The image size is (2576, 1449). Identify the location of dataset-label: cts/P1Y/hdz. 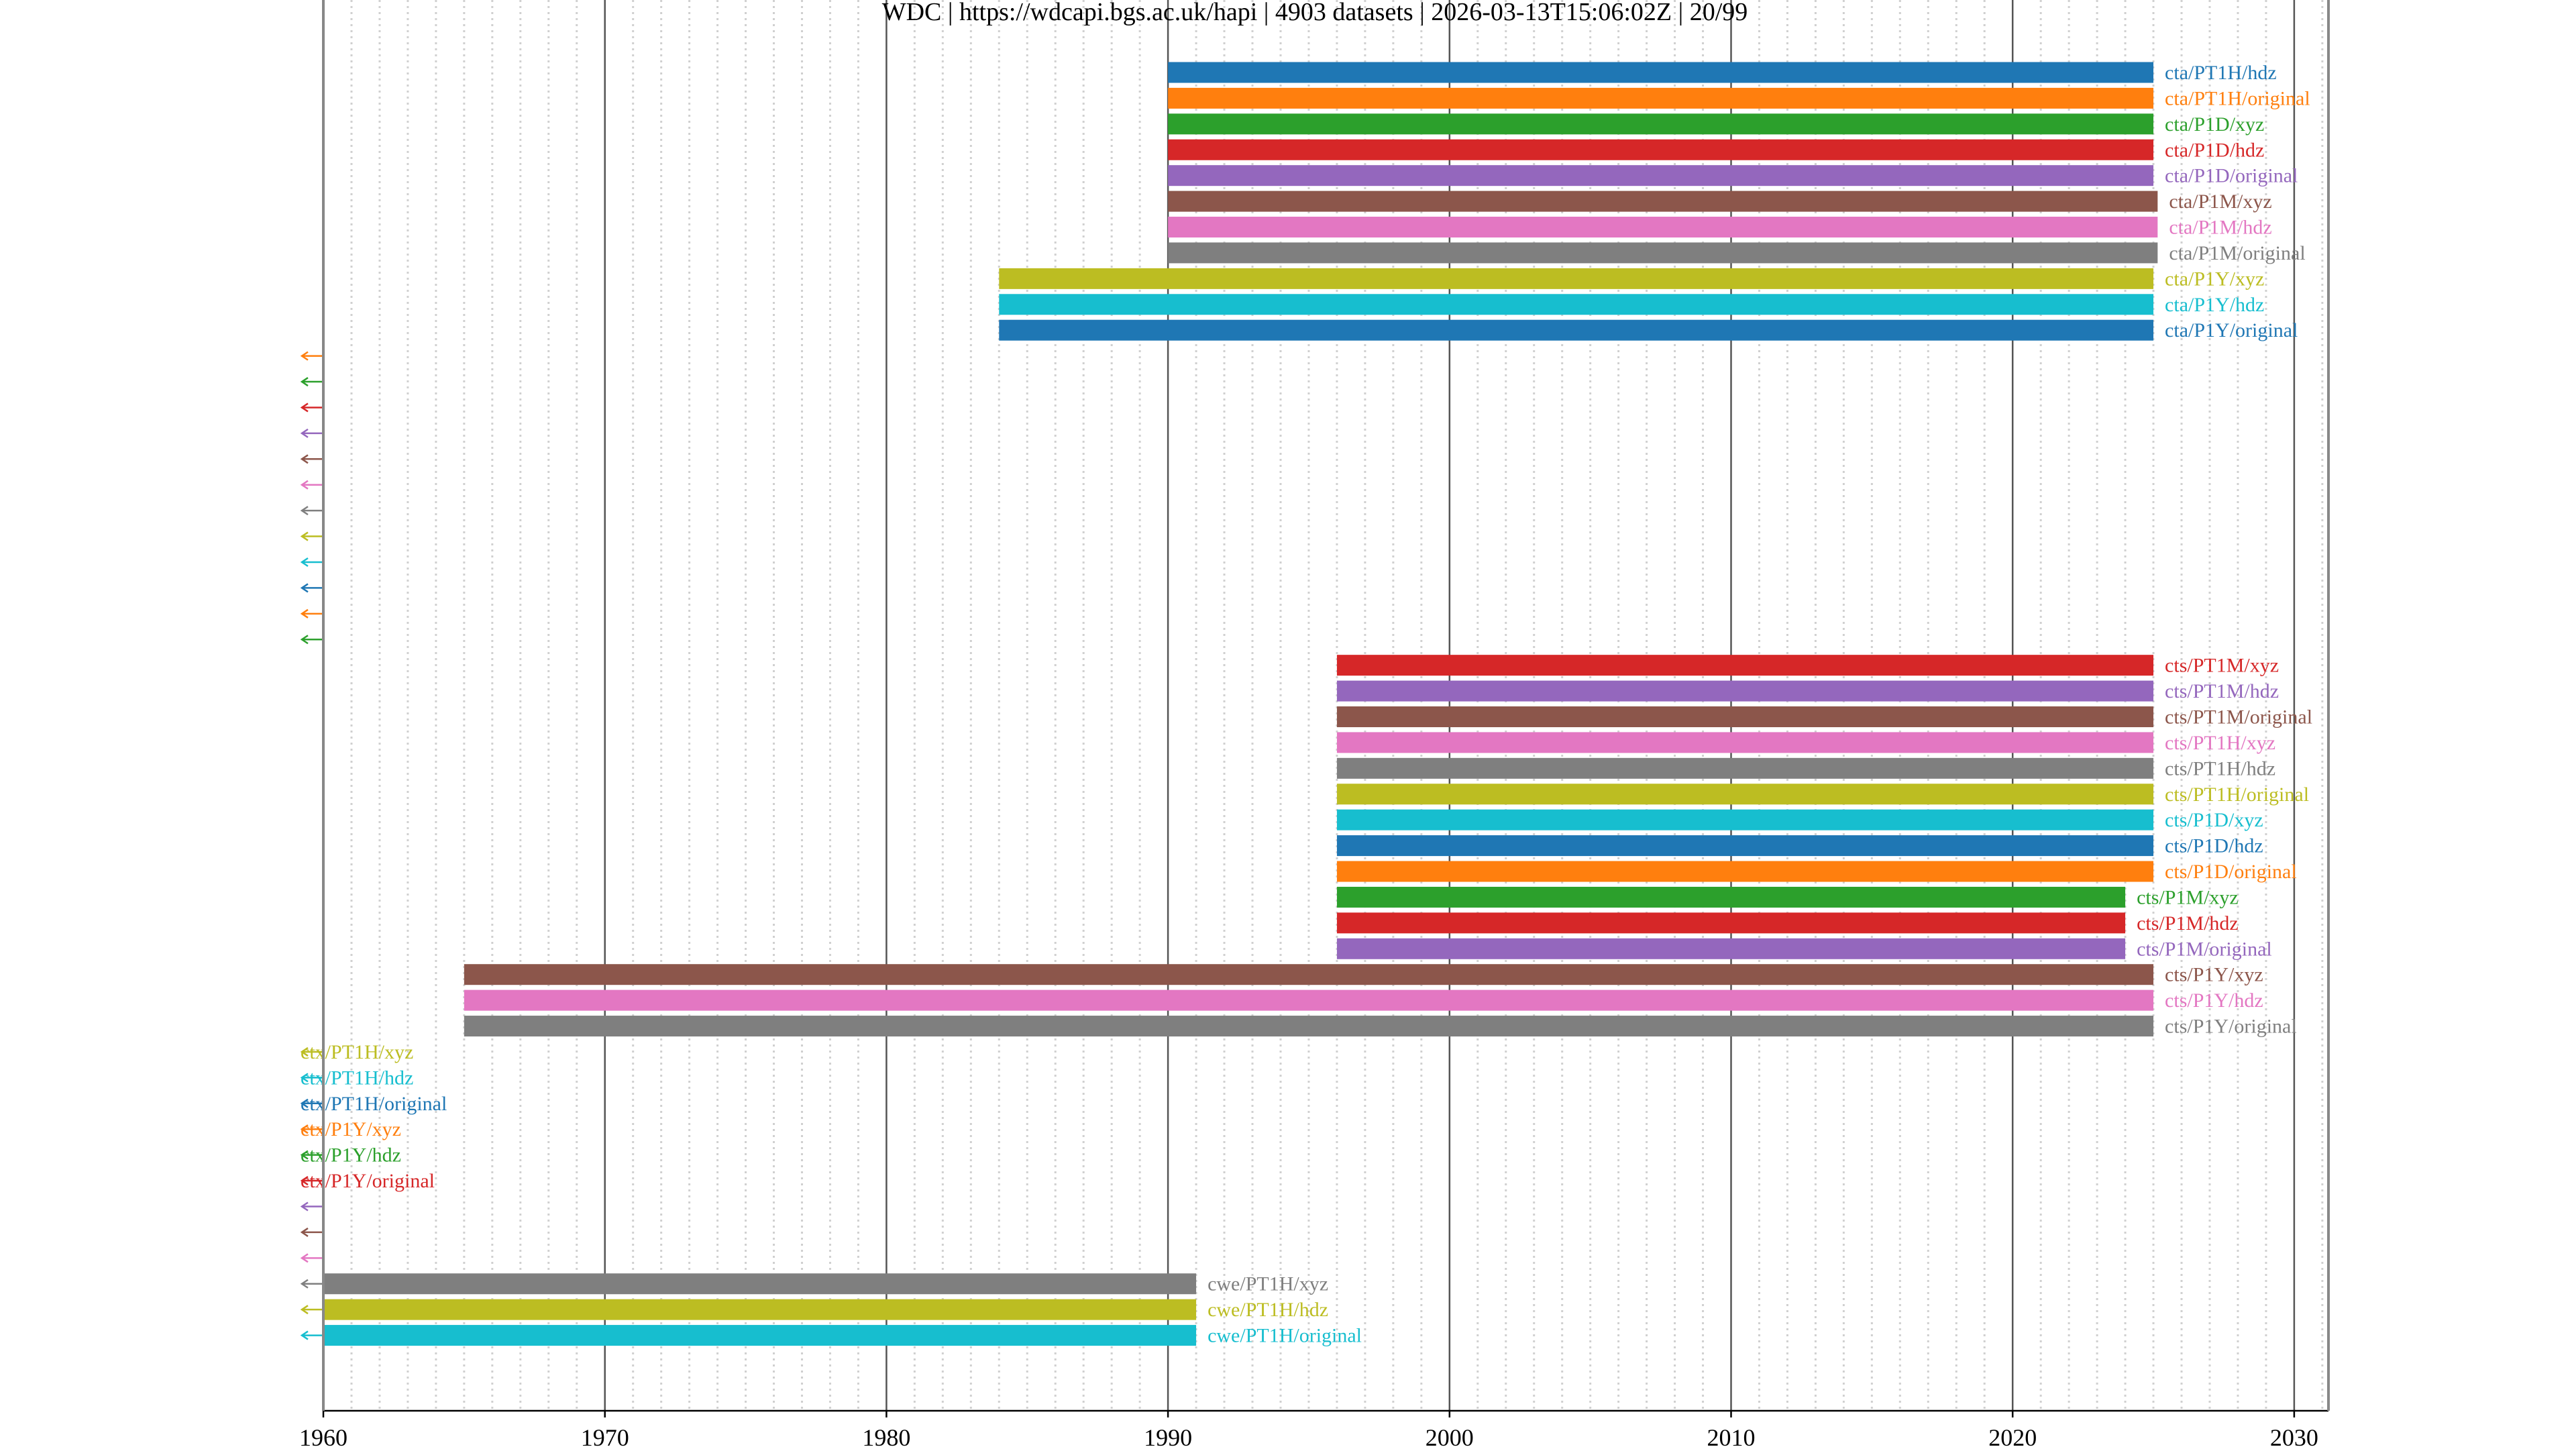
(2214, 1000).